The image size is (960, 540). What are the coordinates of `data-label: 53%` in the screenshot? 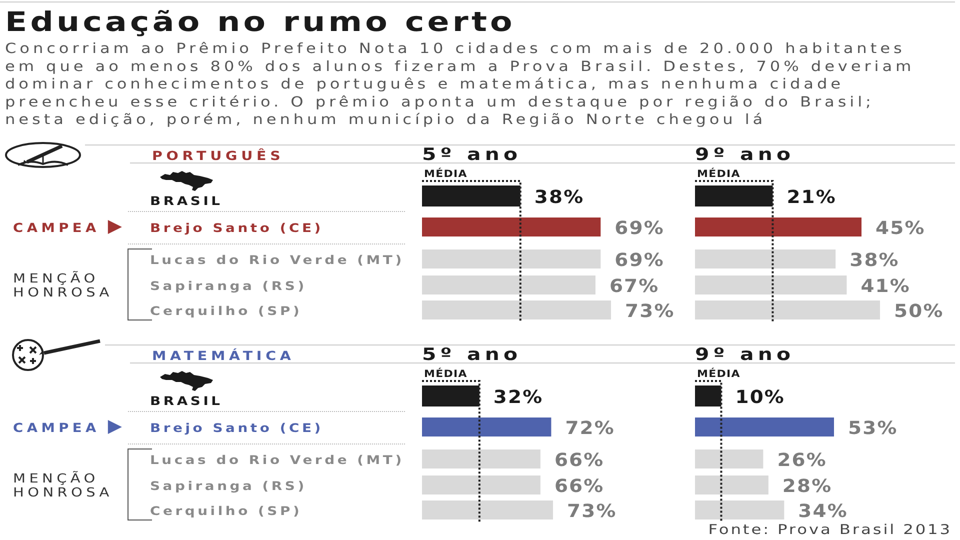 It's located at (873, 428).